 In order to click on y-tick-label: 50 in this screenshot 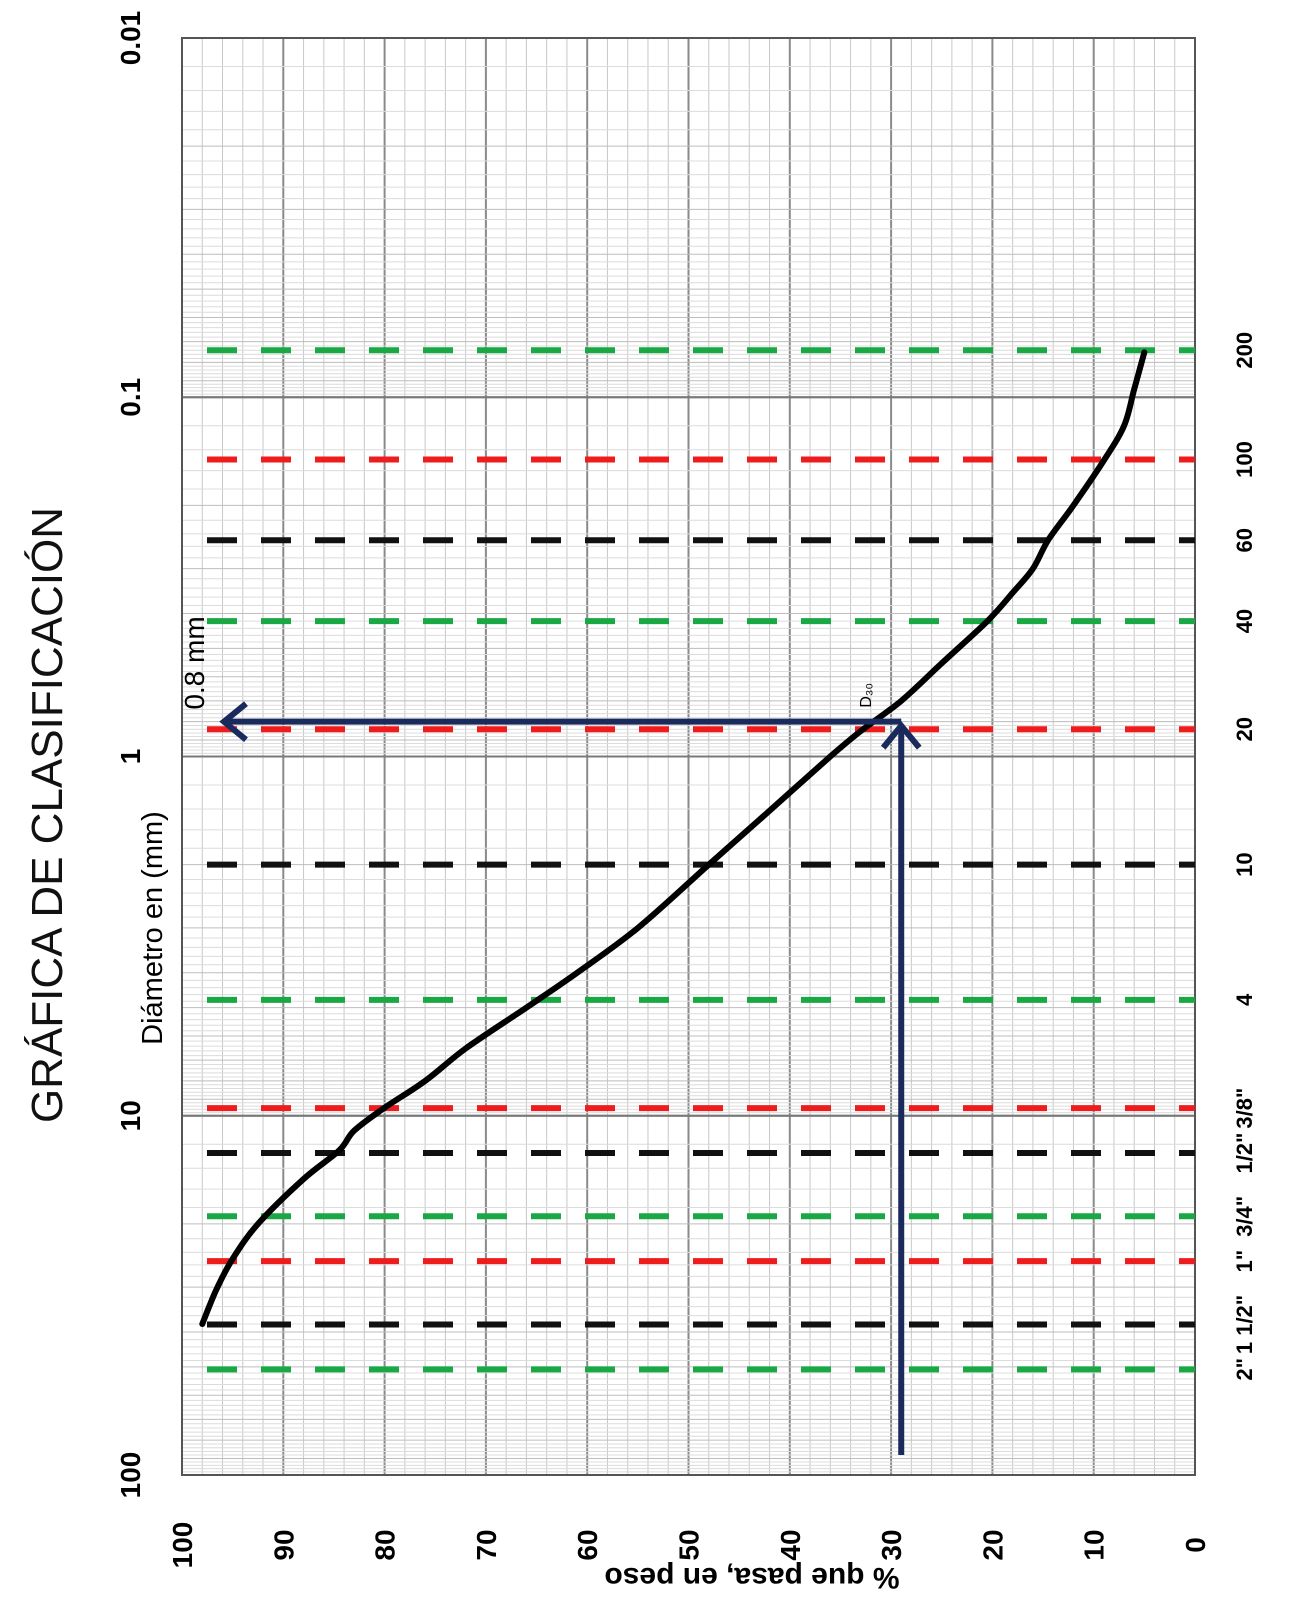, I will do `click(689, 1544)`.